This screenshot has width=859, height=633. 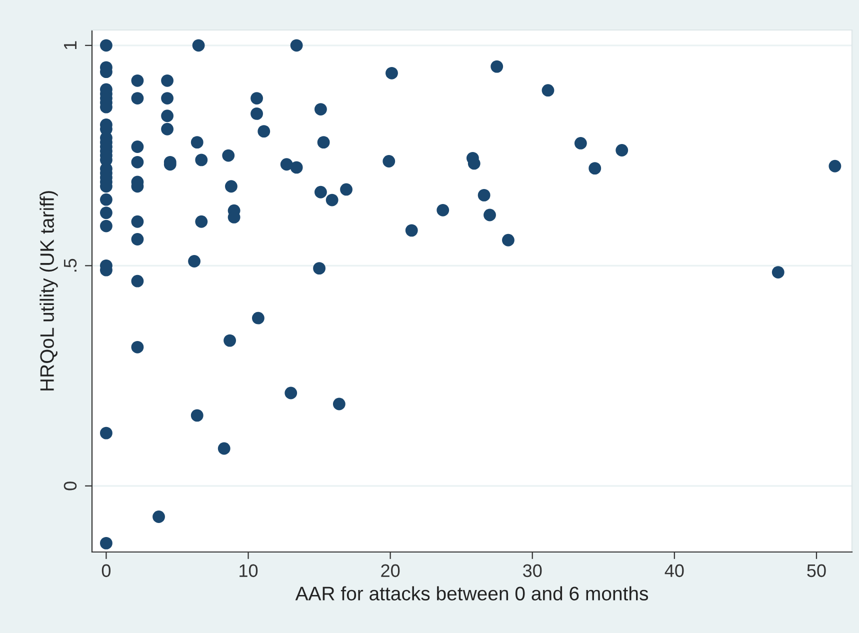 What do you see at coordinates (49, 290) in the screenshot?
I see `y-axis-title: HRQoL utility (UK tariff)` at bounding box center [49, 290].